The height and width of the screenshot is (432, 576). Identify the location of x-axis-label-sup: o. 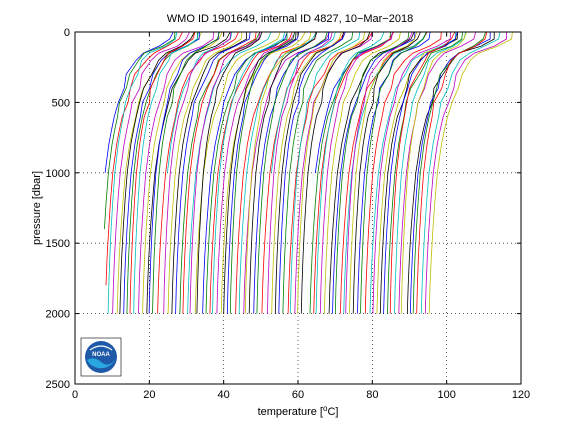
(325, 408).